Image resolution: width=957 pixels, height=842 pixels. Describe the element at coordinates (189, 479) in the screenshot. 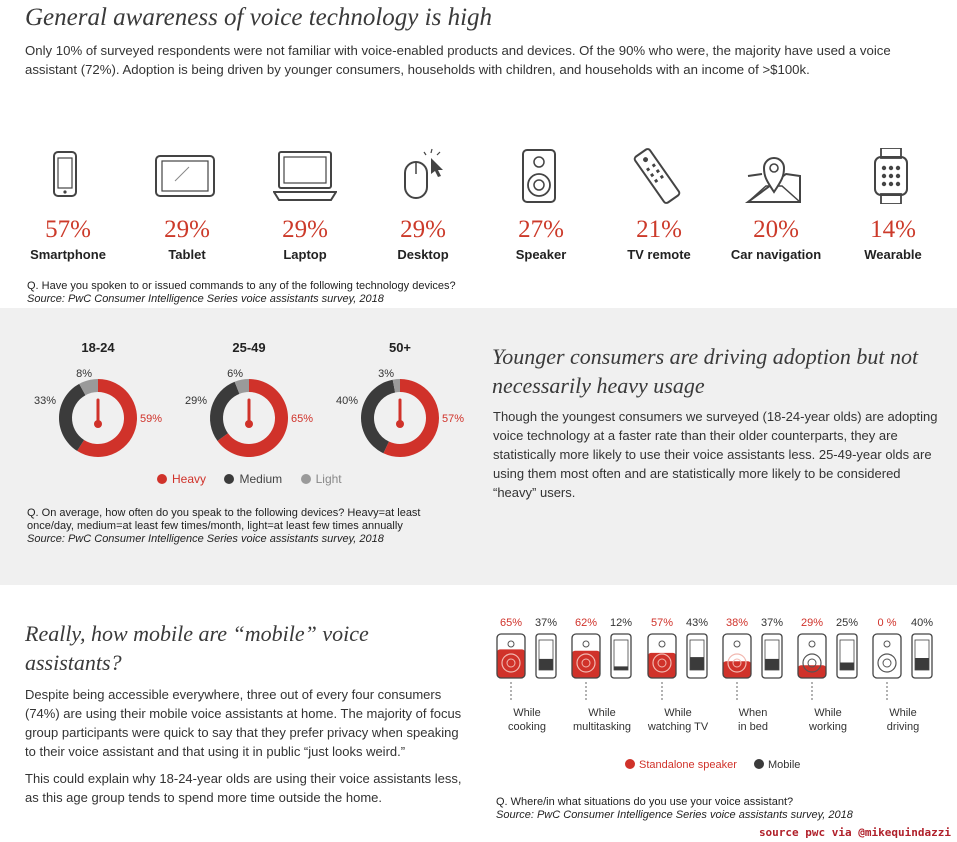

I see `legend-heavy-label: Heavy` at that location.